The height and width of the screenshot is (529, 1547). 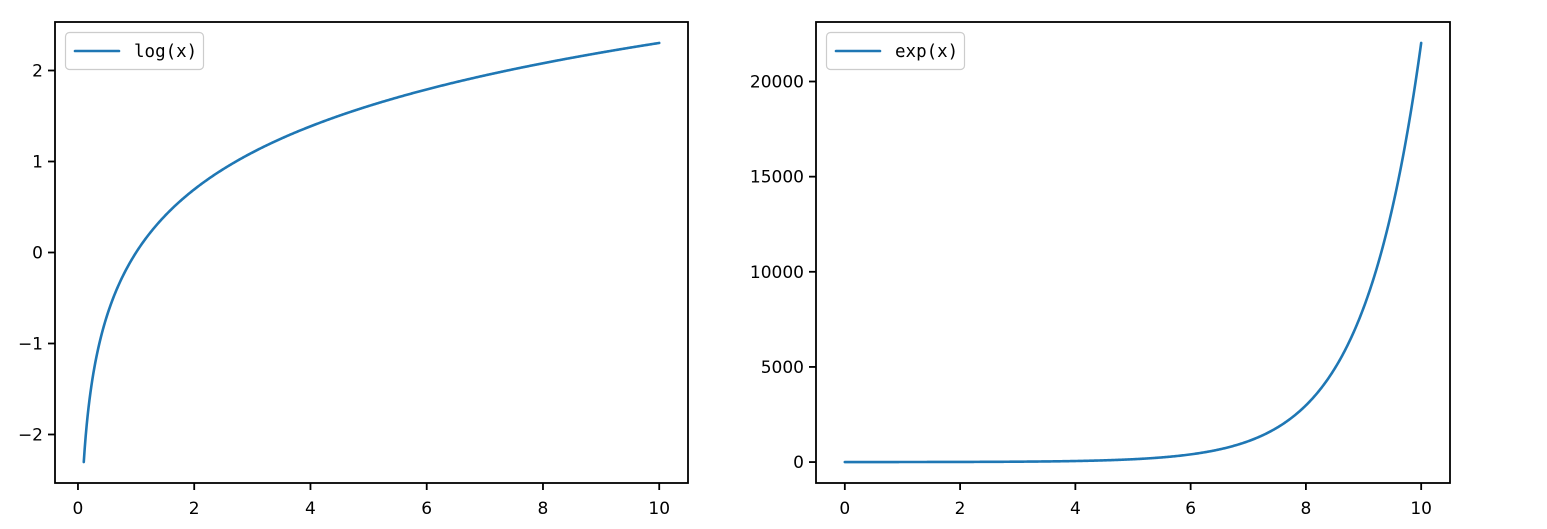 What do you see at coordinates (777, 83) in the screenshot?
I see `y-tick-label: 20000` at bounding box center [777, 83].